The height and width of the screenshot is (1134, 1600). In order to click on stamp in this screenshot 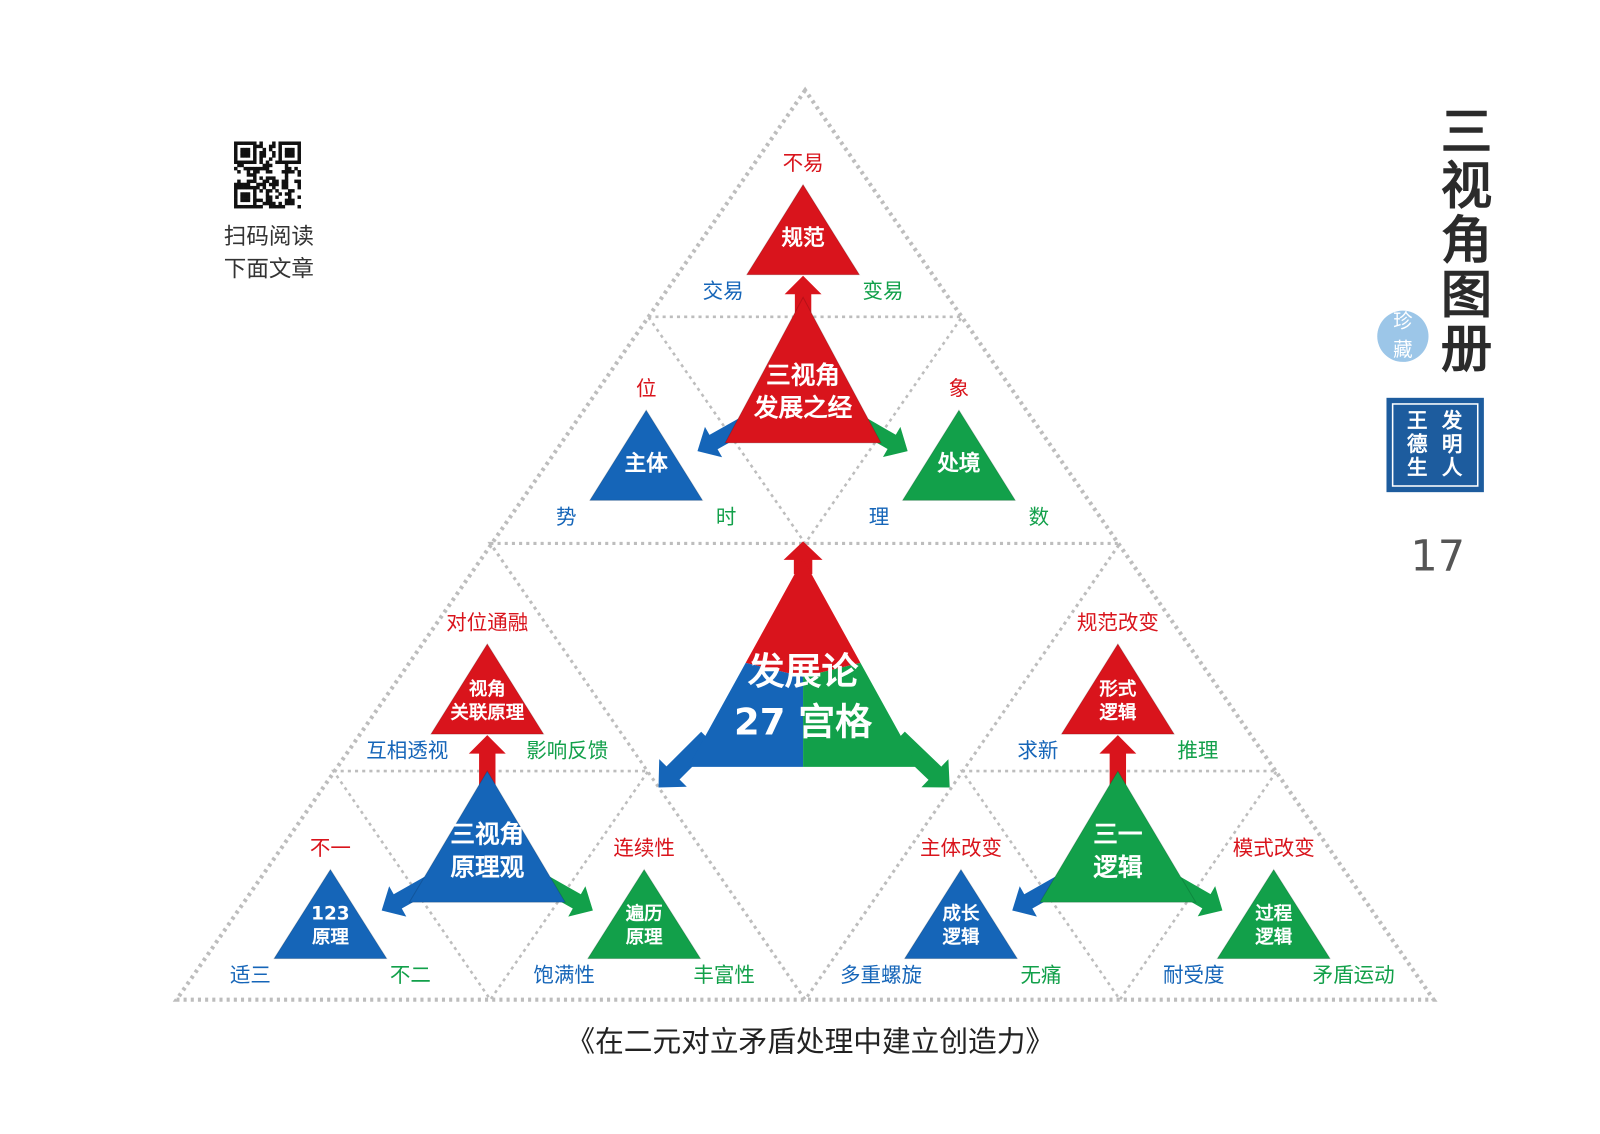, I will do `click(1435, 445)`.